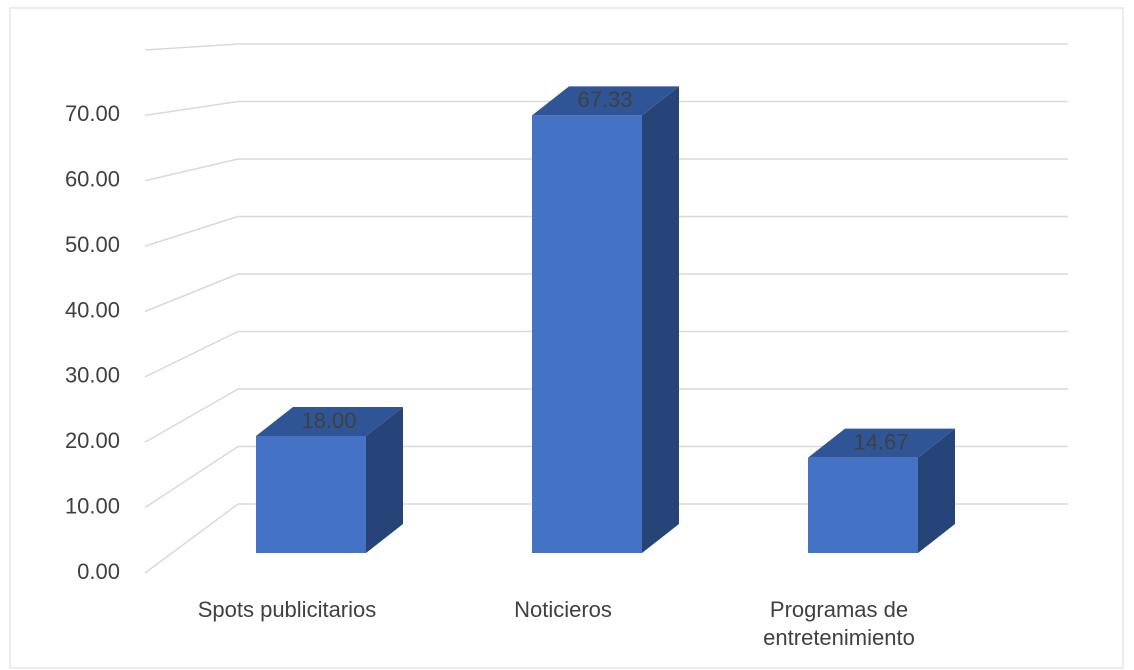 Image resolution: width=1134 pixels, height=670 pixels. I want to click on data-label: 67.33, so click(604, 99).